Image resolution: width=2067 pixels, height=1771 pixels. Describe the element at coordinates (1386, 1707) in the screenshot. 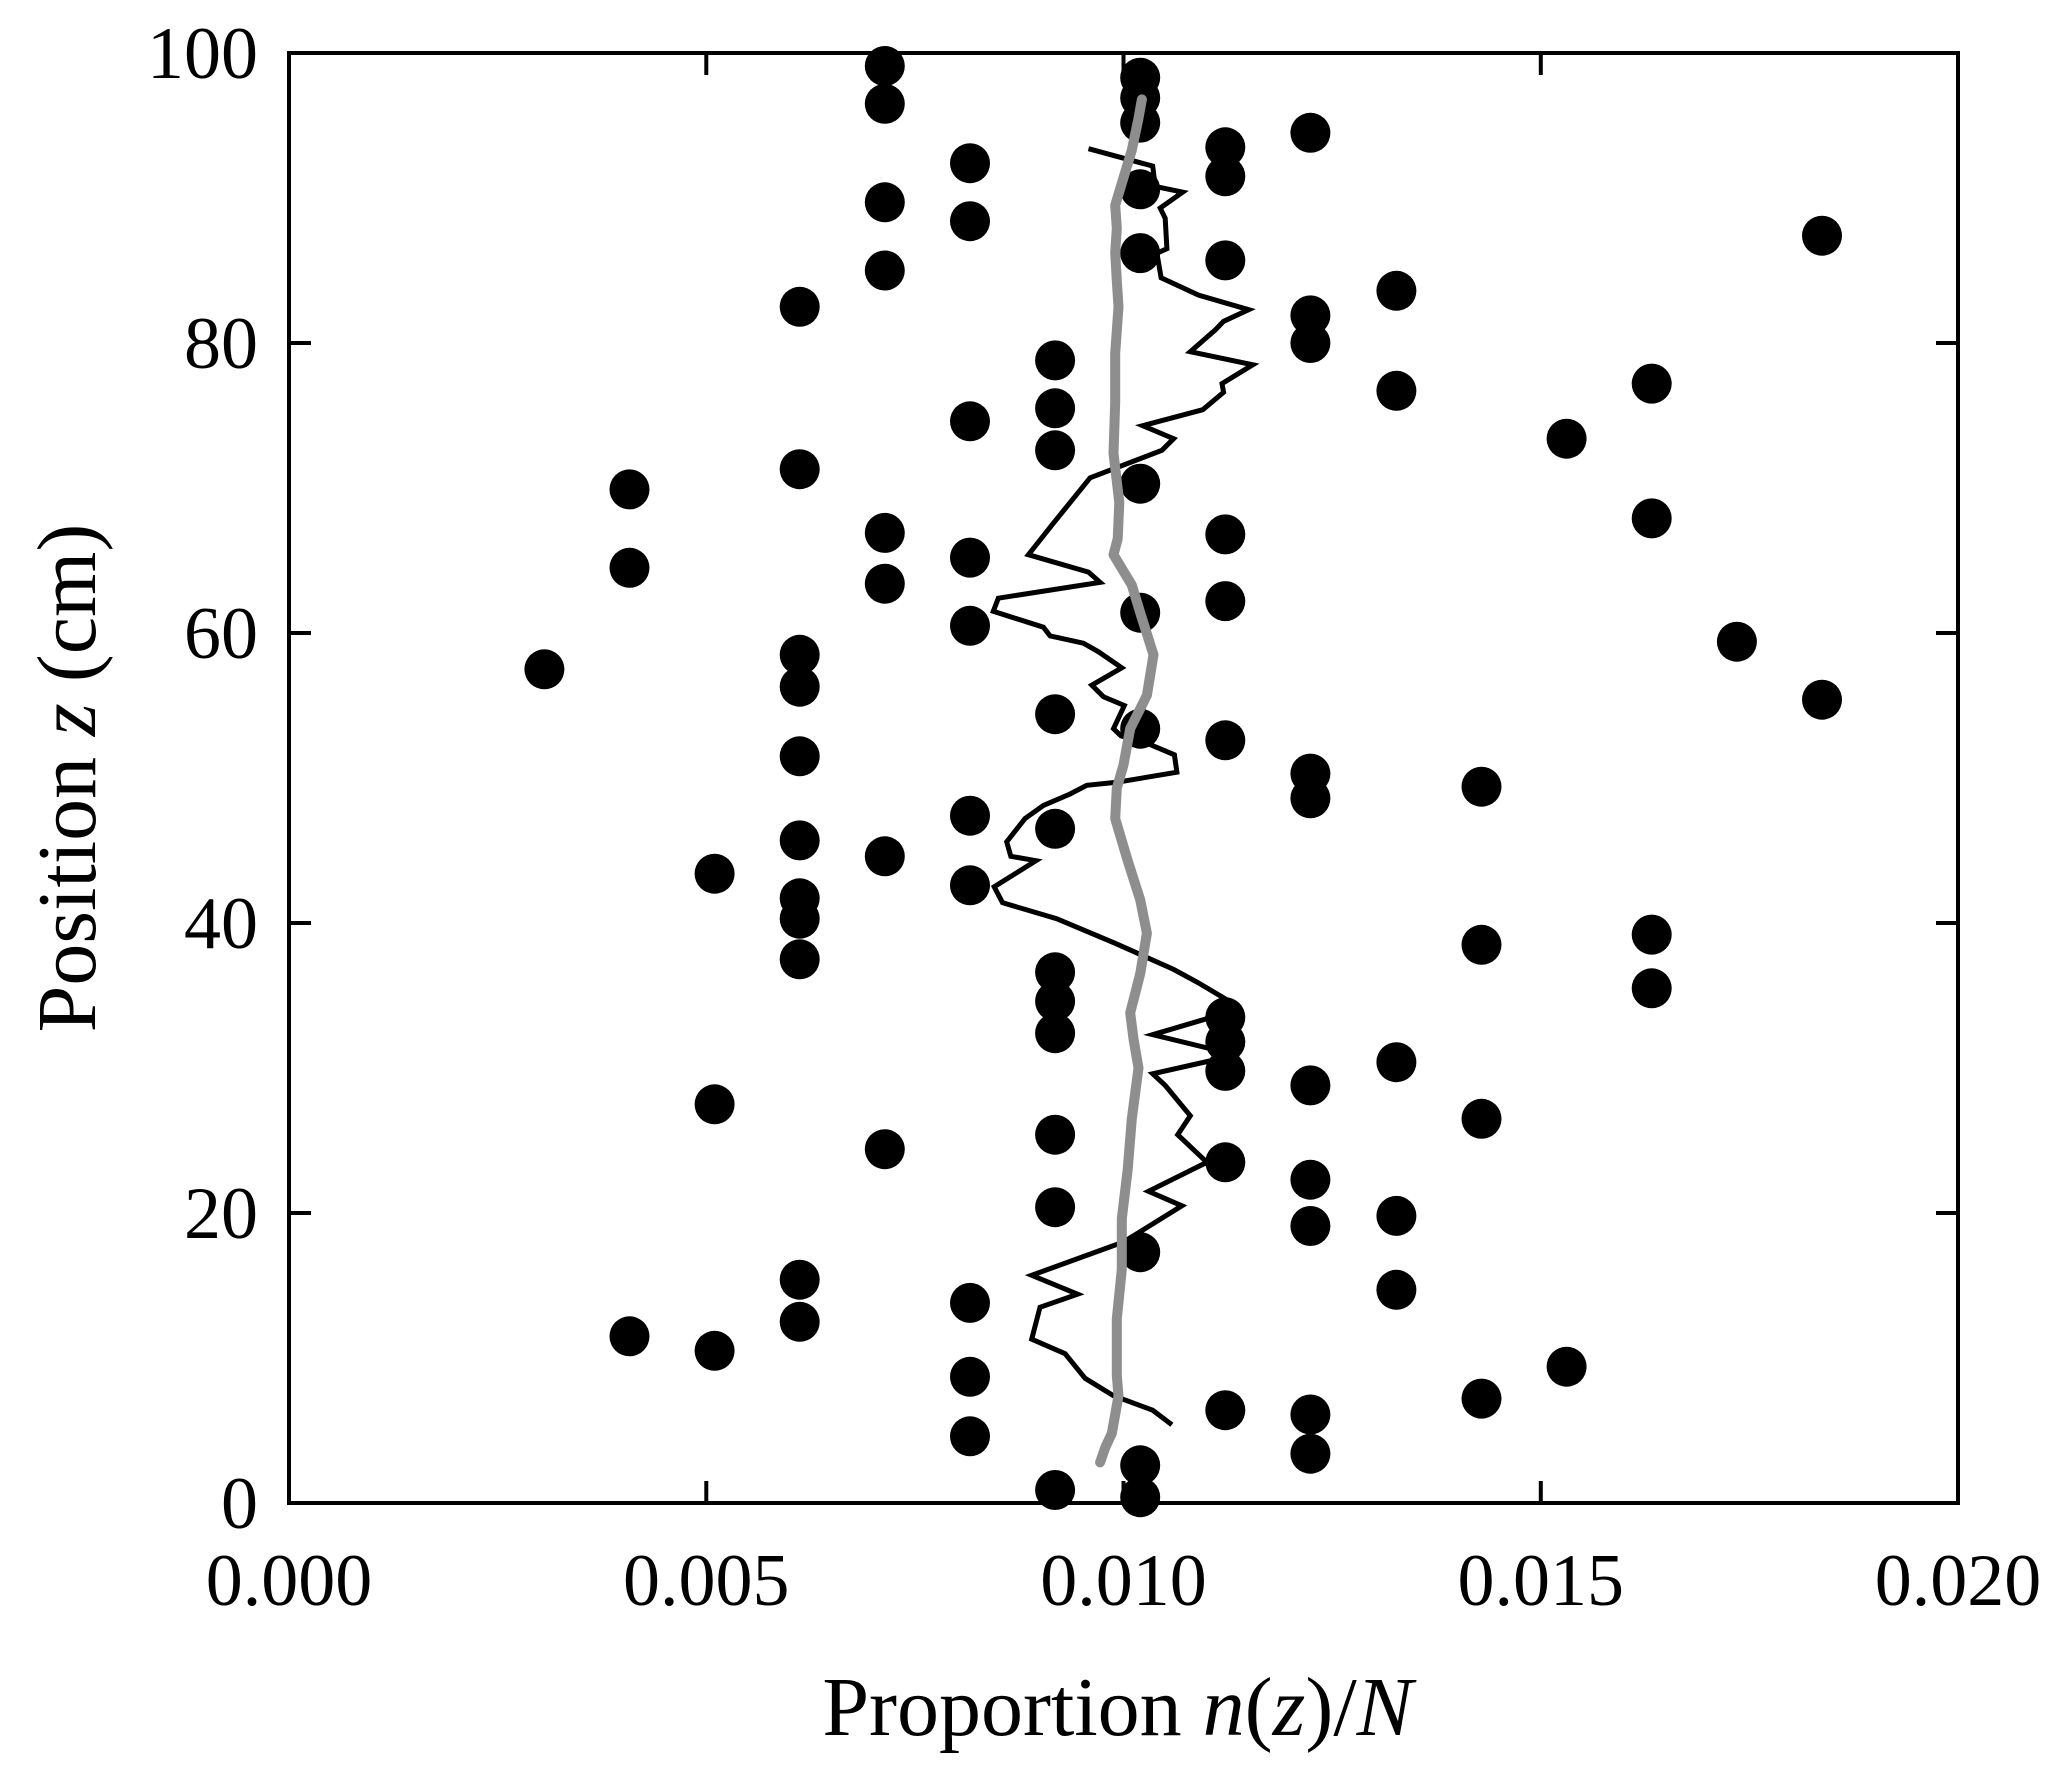

I see `axis-title-variable: N` at that location.